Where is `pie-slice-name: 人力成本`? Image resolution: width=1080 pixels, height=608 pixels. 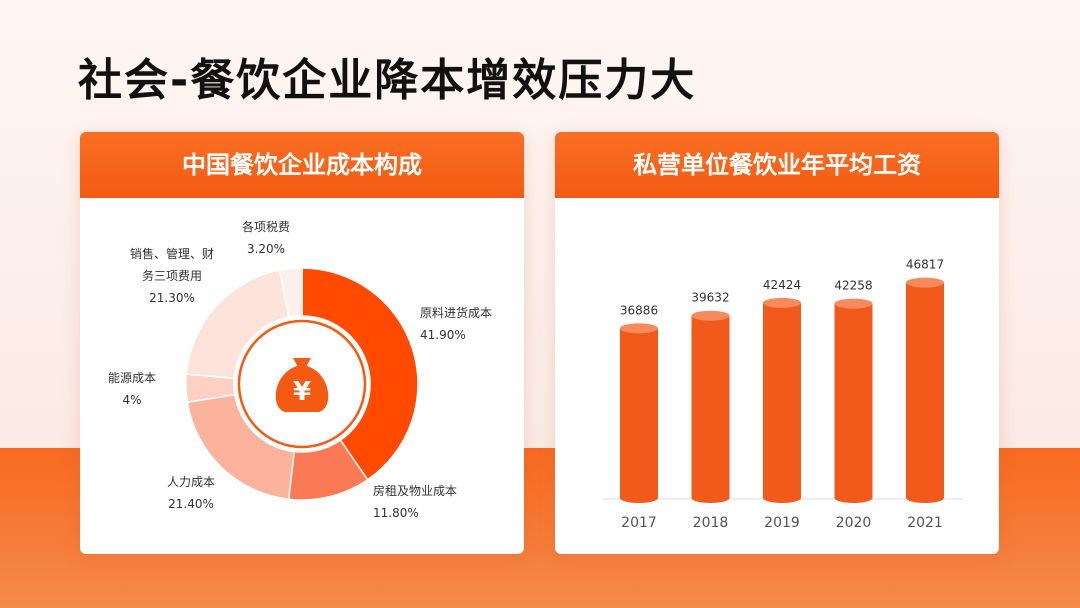 pie-slice-name: 人力成本 is located at coordinates (191, 482).